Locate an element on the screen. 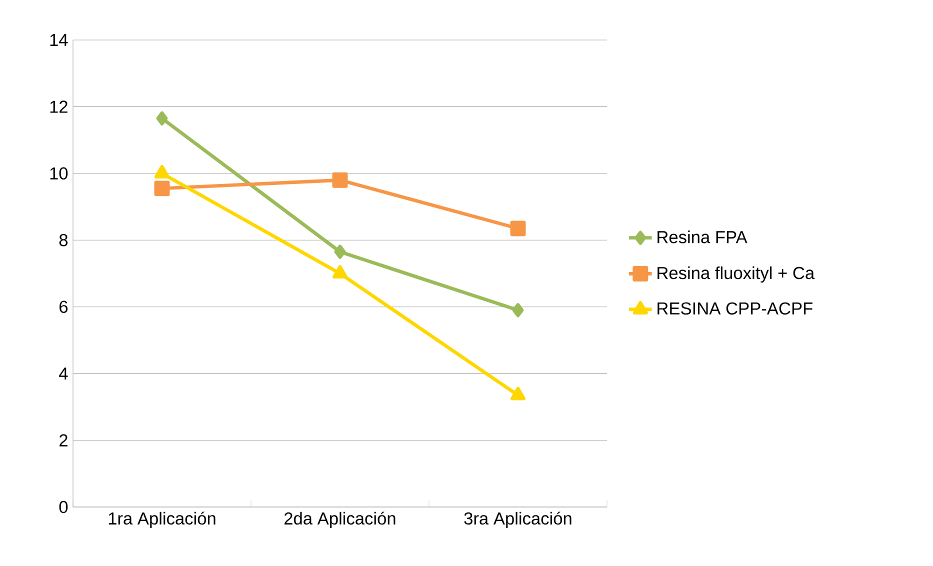 The width and height of the screenshot is (933, 566). legend-label: Resina fluoxityl + Ca is located at coordinates (736, 274).